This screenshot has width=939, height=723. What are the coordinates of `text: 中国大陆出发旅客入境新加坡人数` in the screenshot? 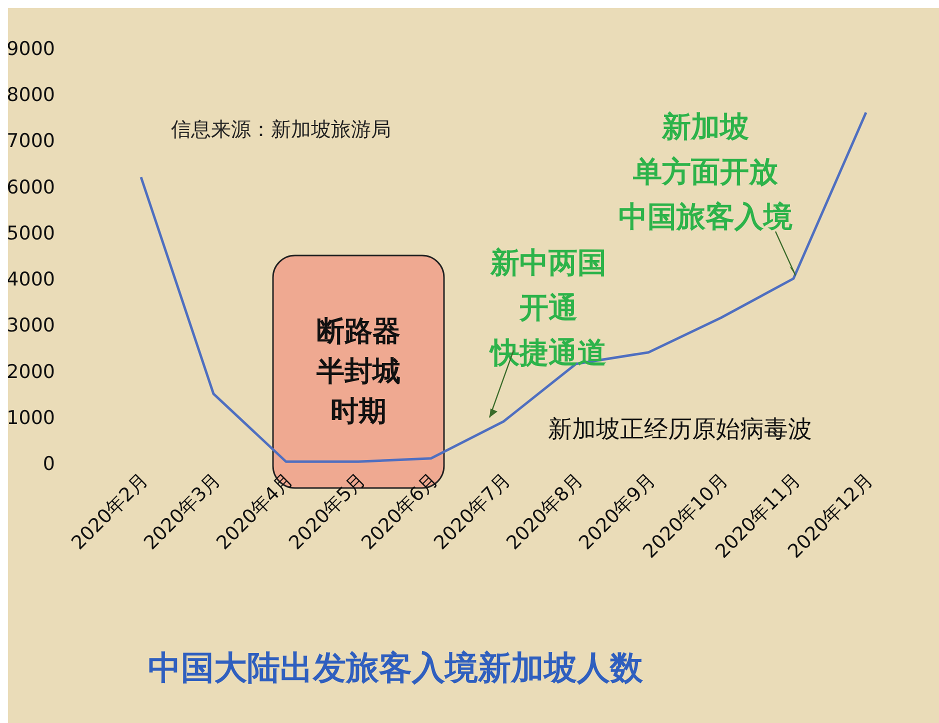 It's located at (395, 668).